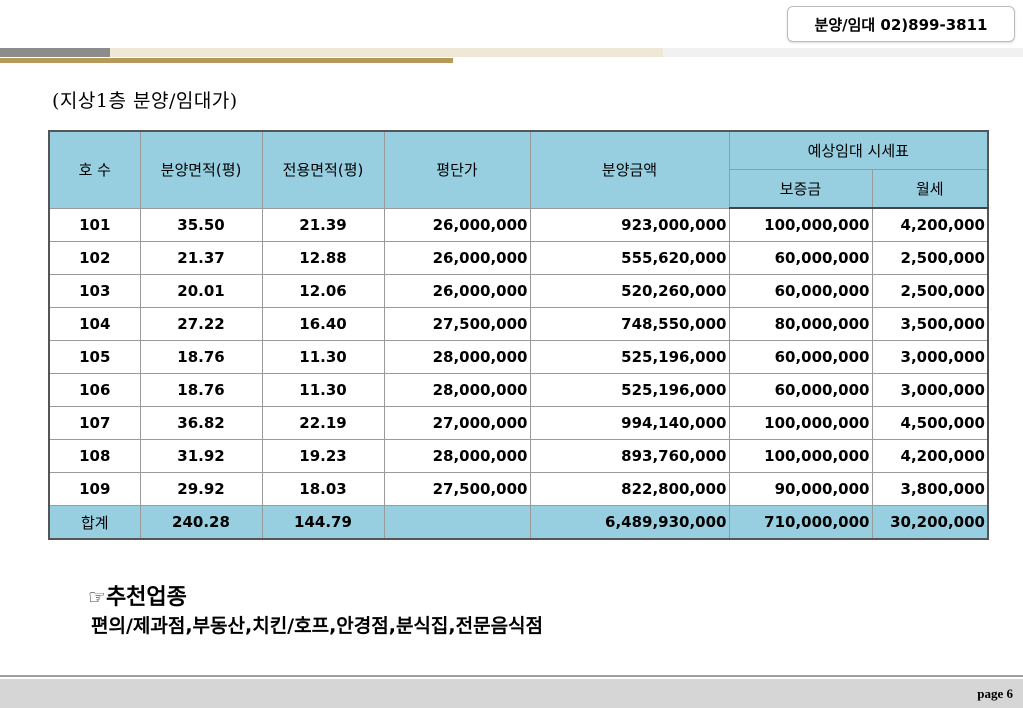 The height and width of the screenshot is (708, 1023). What do you see at coordinates (94, 258) in the screenshot?
I see `cell-unit: 102` at bounding box center [94, 258].